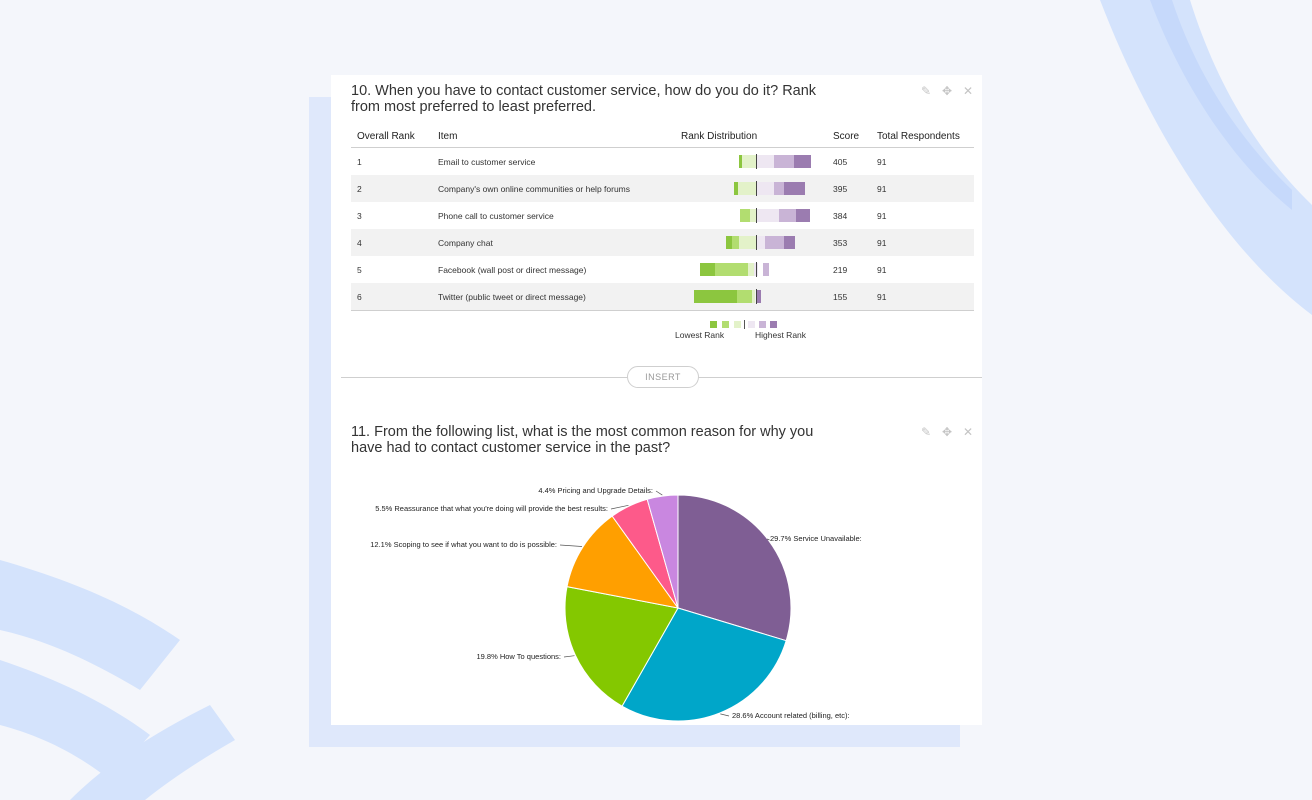 The image size is (1312, 800). What do you see at coordinates (663, 377) in the screenshot?
I see `insert-button: INSERT` at bounding box center [663, 377].